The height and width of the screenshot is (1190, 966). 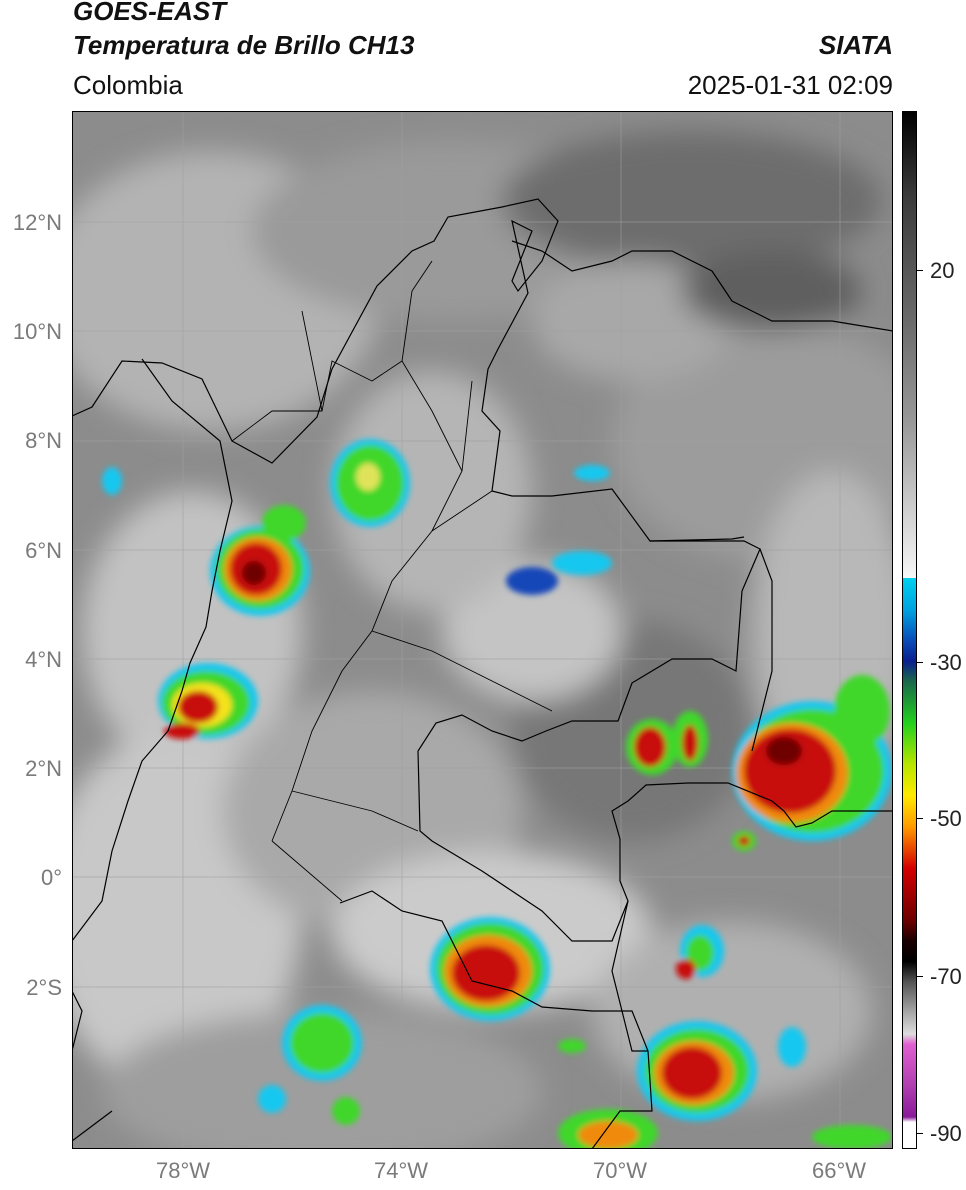 What do you see at coordinates (43, 659) in the screenshot?
I see `lat-label-4n: 4°N` at bounding box center [43, 659].